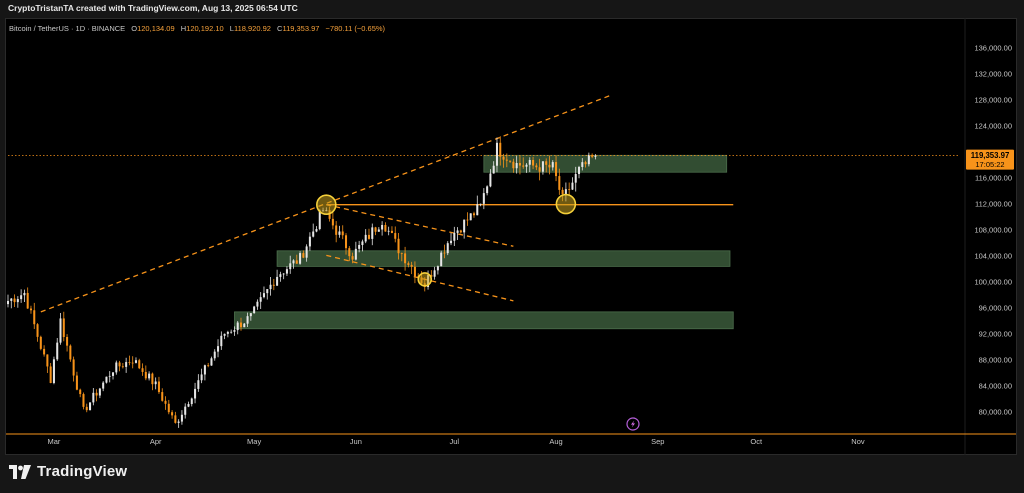 The height and width of the screenshot is (493, 1024). I want to click on y-tick-label: 128,000.00, so click(993, 99).